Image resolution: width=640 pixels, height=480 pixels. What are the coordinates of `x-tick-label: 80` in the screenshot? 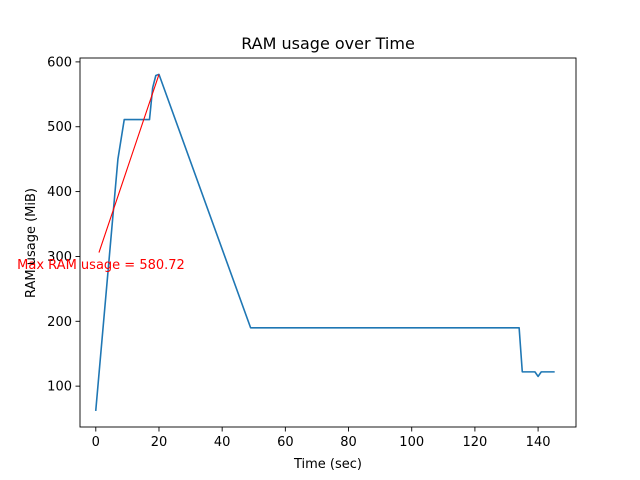 It's located at (348, 442).